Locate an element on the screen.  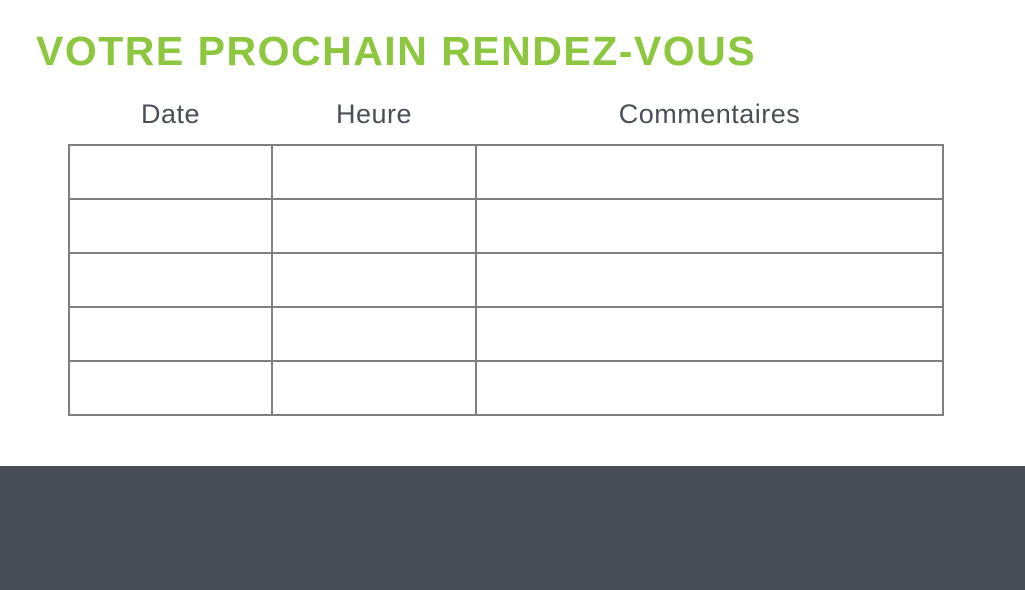
column-header-date: Date is located at coordinates (170, 114).